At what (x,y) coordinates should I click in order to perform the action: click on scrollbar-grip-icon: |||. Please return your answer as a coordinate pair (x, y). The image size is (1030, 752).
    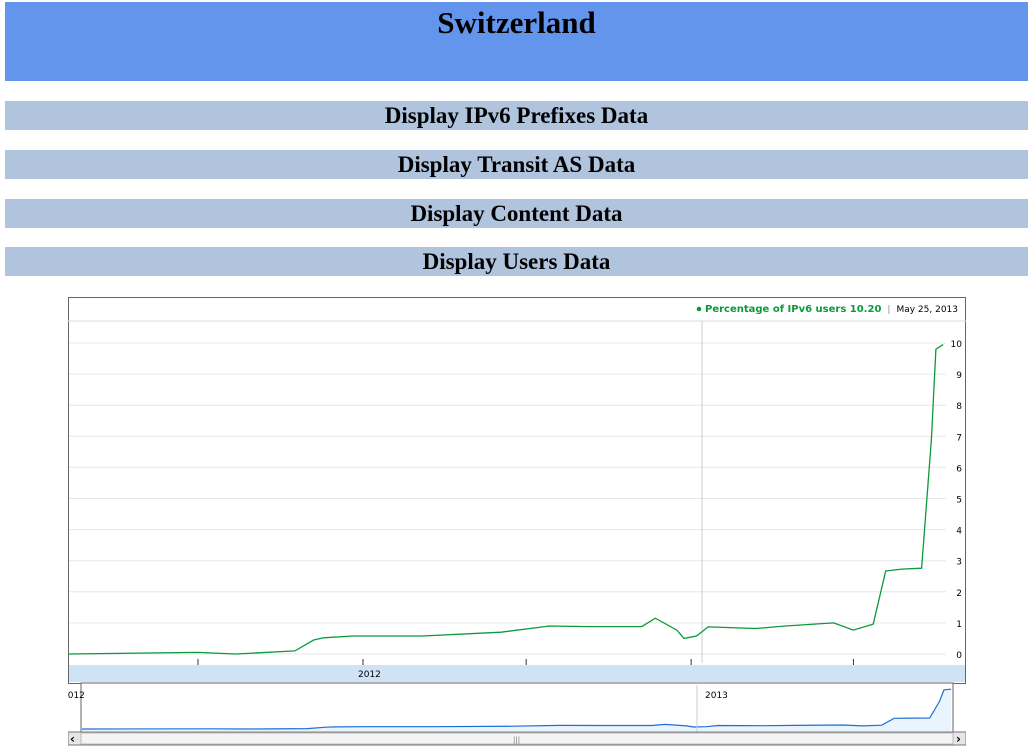
    Looking at the image, I should click on (516, 740).